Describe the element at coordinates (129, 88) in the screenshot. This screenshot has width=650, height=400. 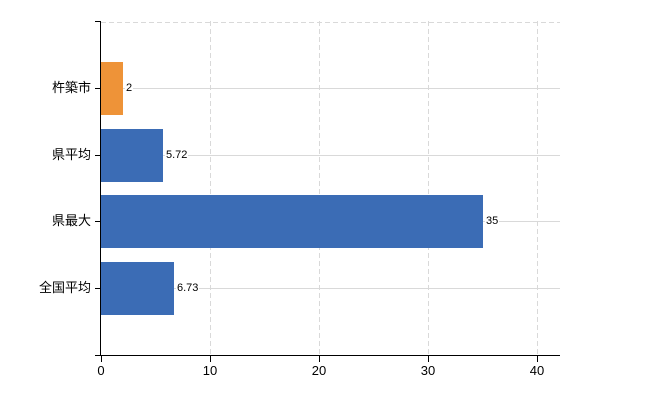
I see `bar-value-label: 2` at that location.